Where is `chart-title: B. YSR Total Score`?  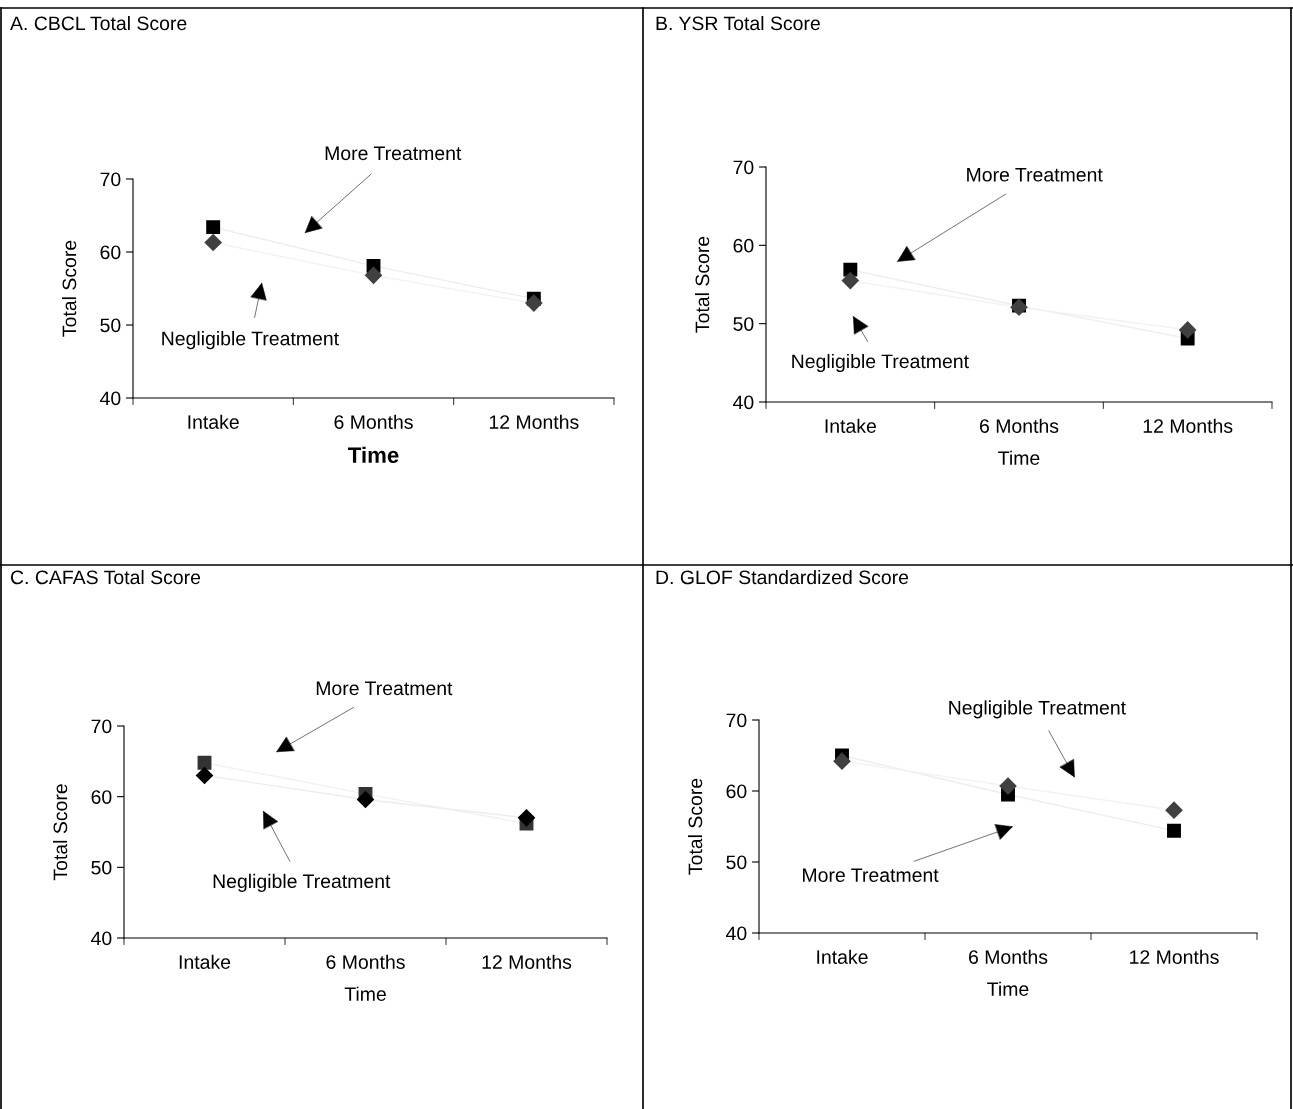
chart-title: B. YSR Total Score is located at coordinates (738, 23).